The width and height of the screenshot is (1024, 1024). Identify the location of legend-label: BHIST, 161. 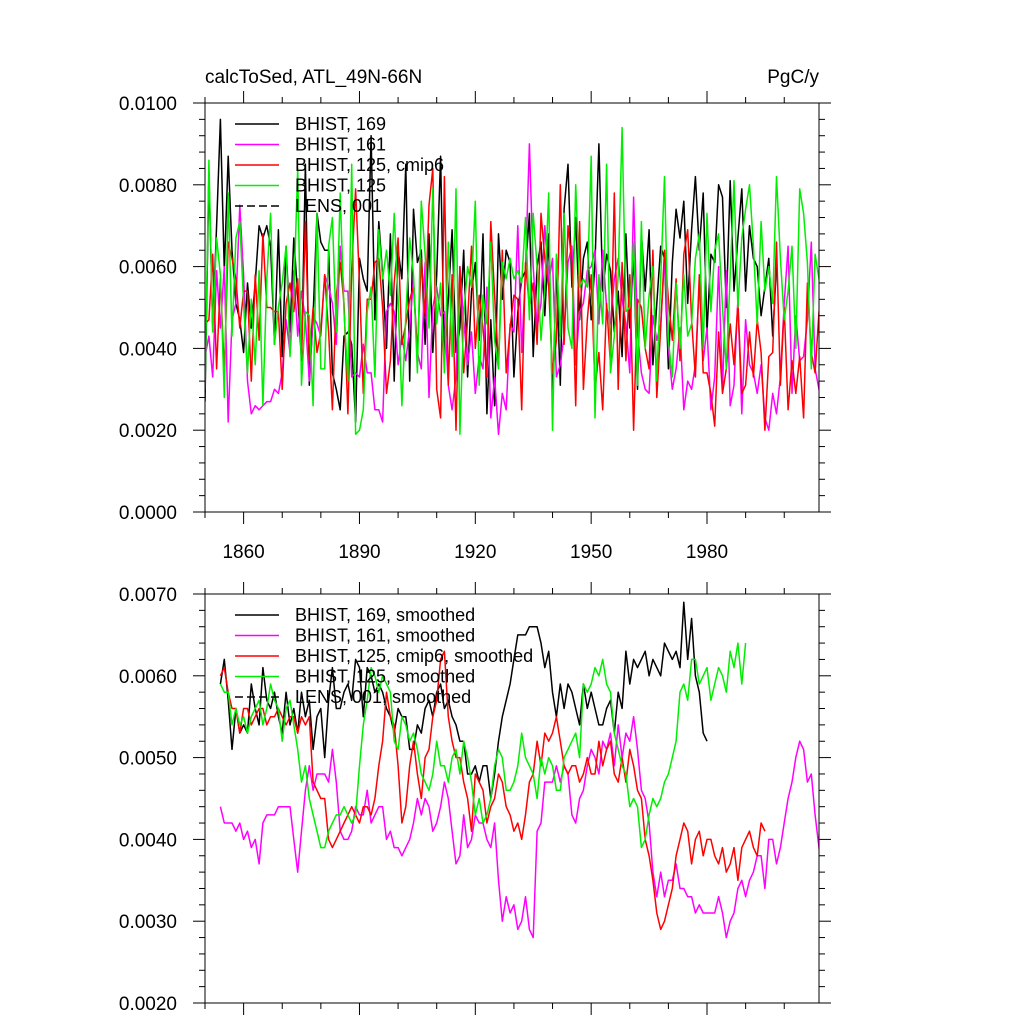
(340, 145).